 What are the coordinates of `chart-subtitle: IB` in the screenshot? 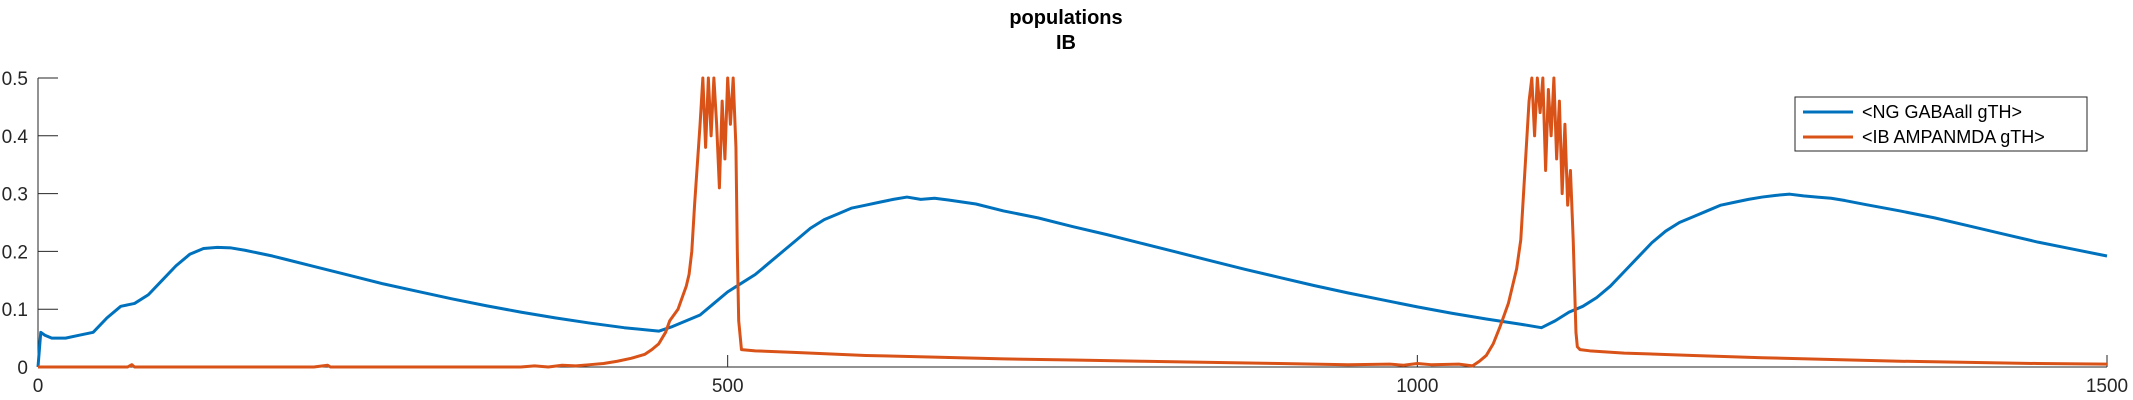 It's located at (1066, 43).